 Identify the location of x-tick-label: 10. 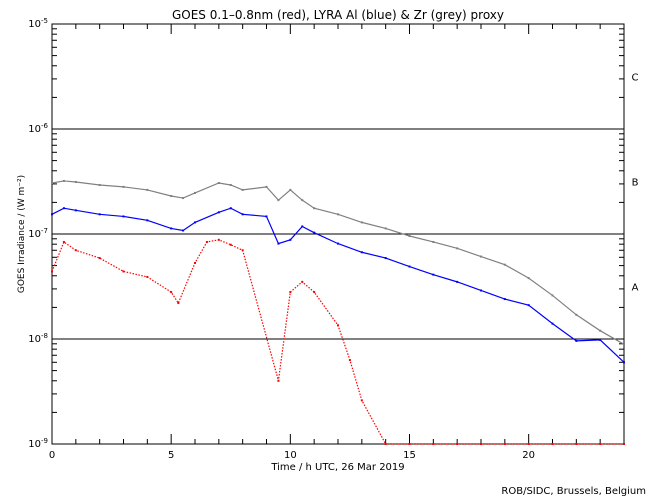
(290, 455).